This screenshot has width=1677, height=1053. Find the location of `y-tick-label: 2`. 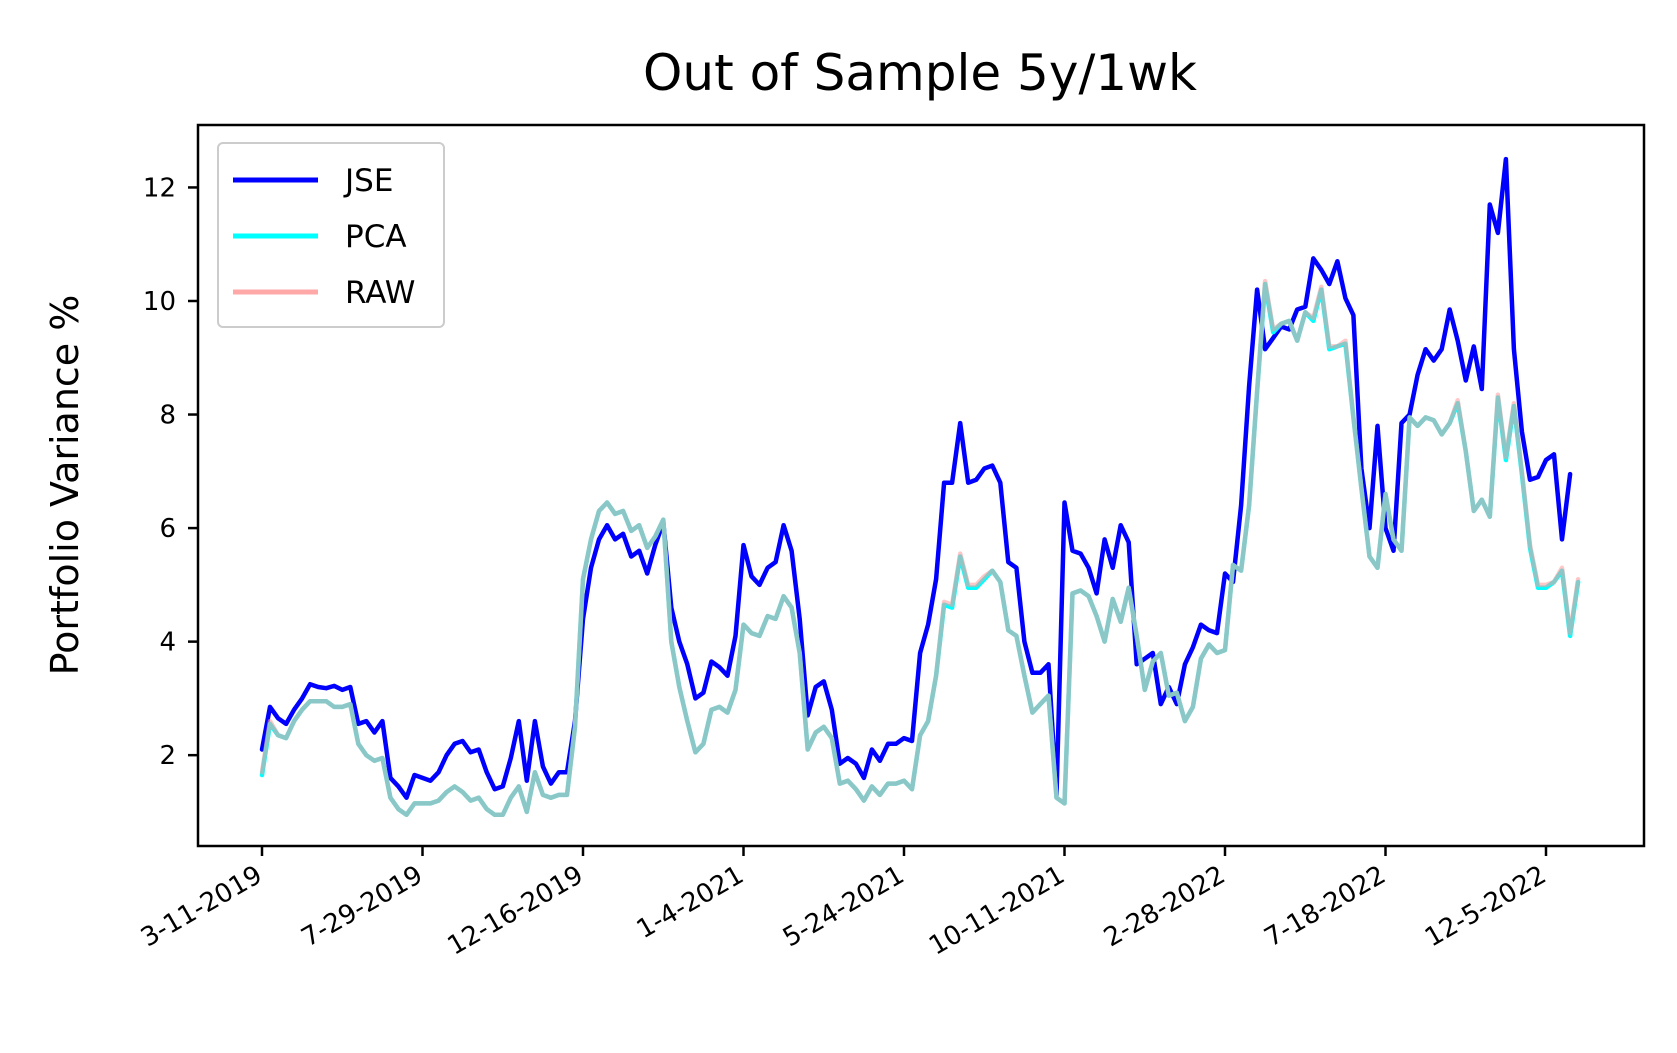

y-tick-label: 2 is located at coordinates (167, 756).